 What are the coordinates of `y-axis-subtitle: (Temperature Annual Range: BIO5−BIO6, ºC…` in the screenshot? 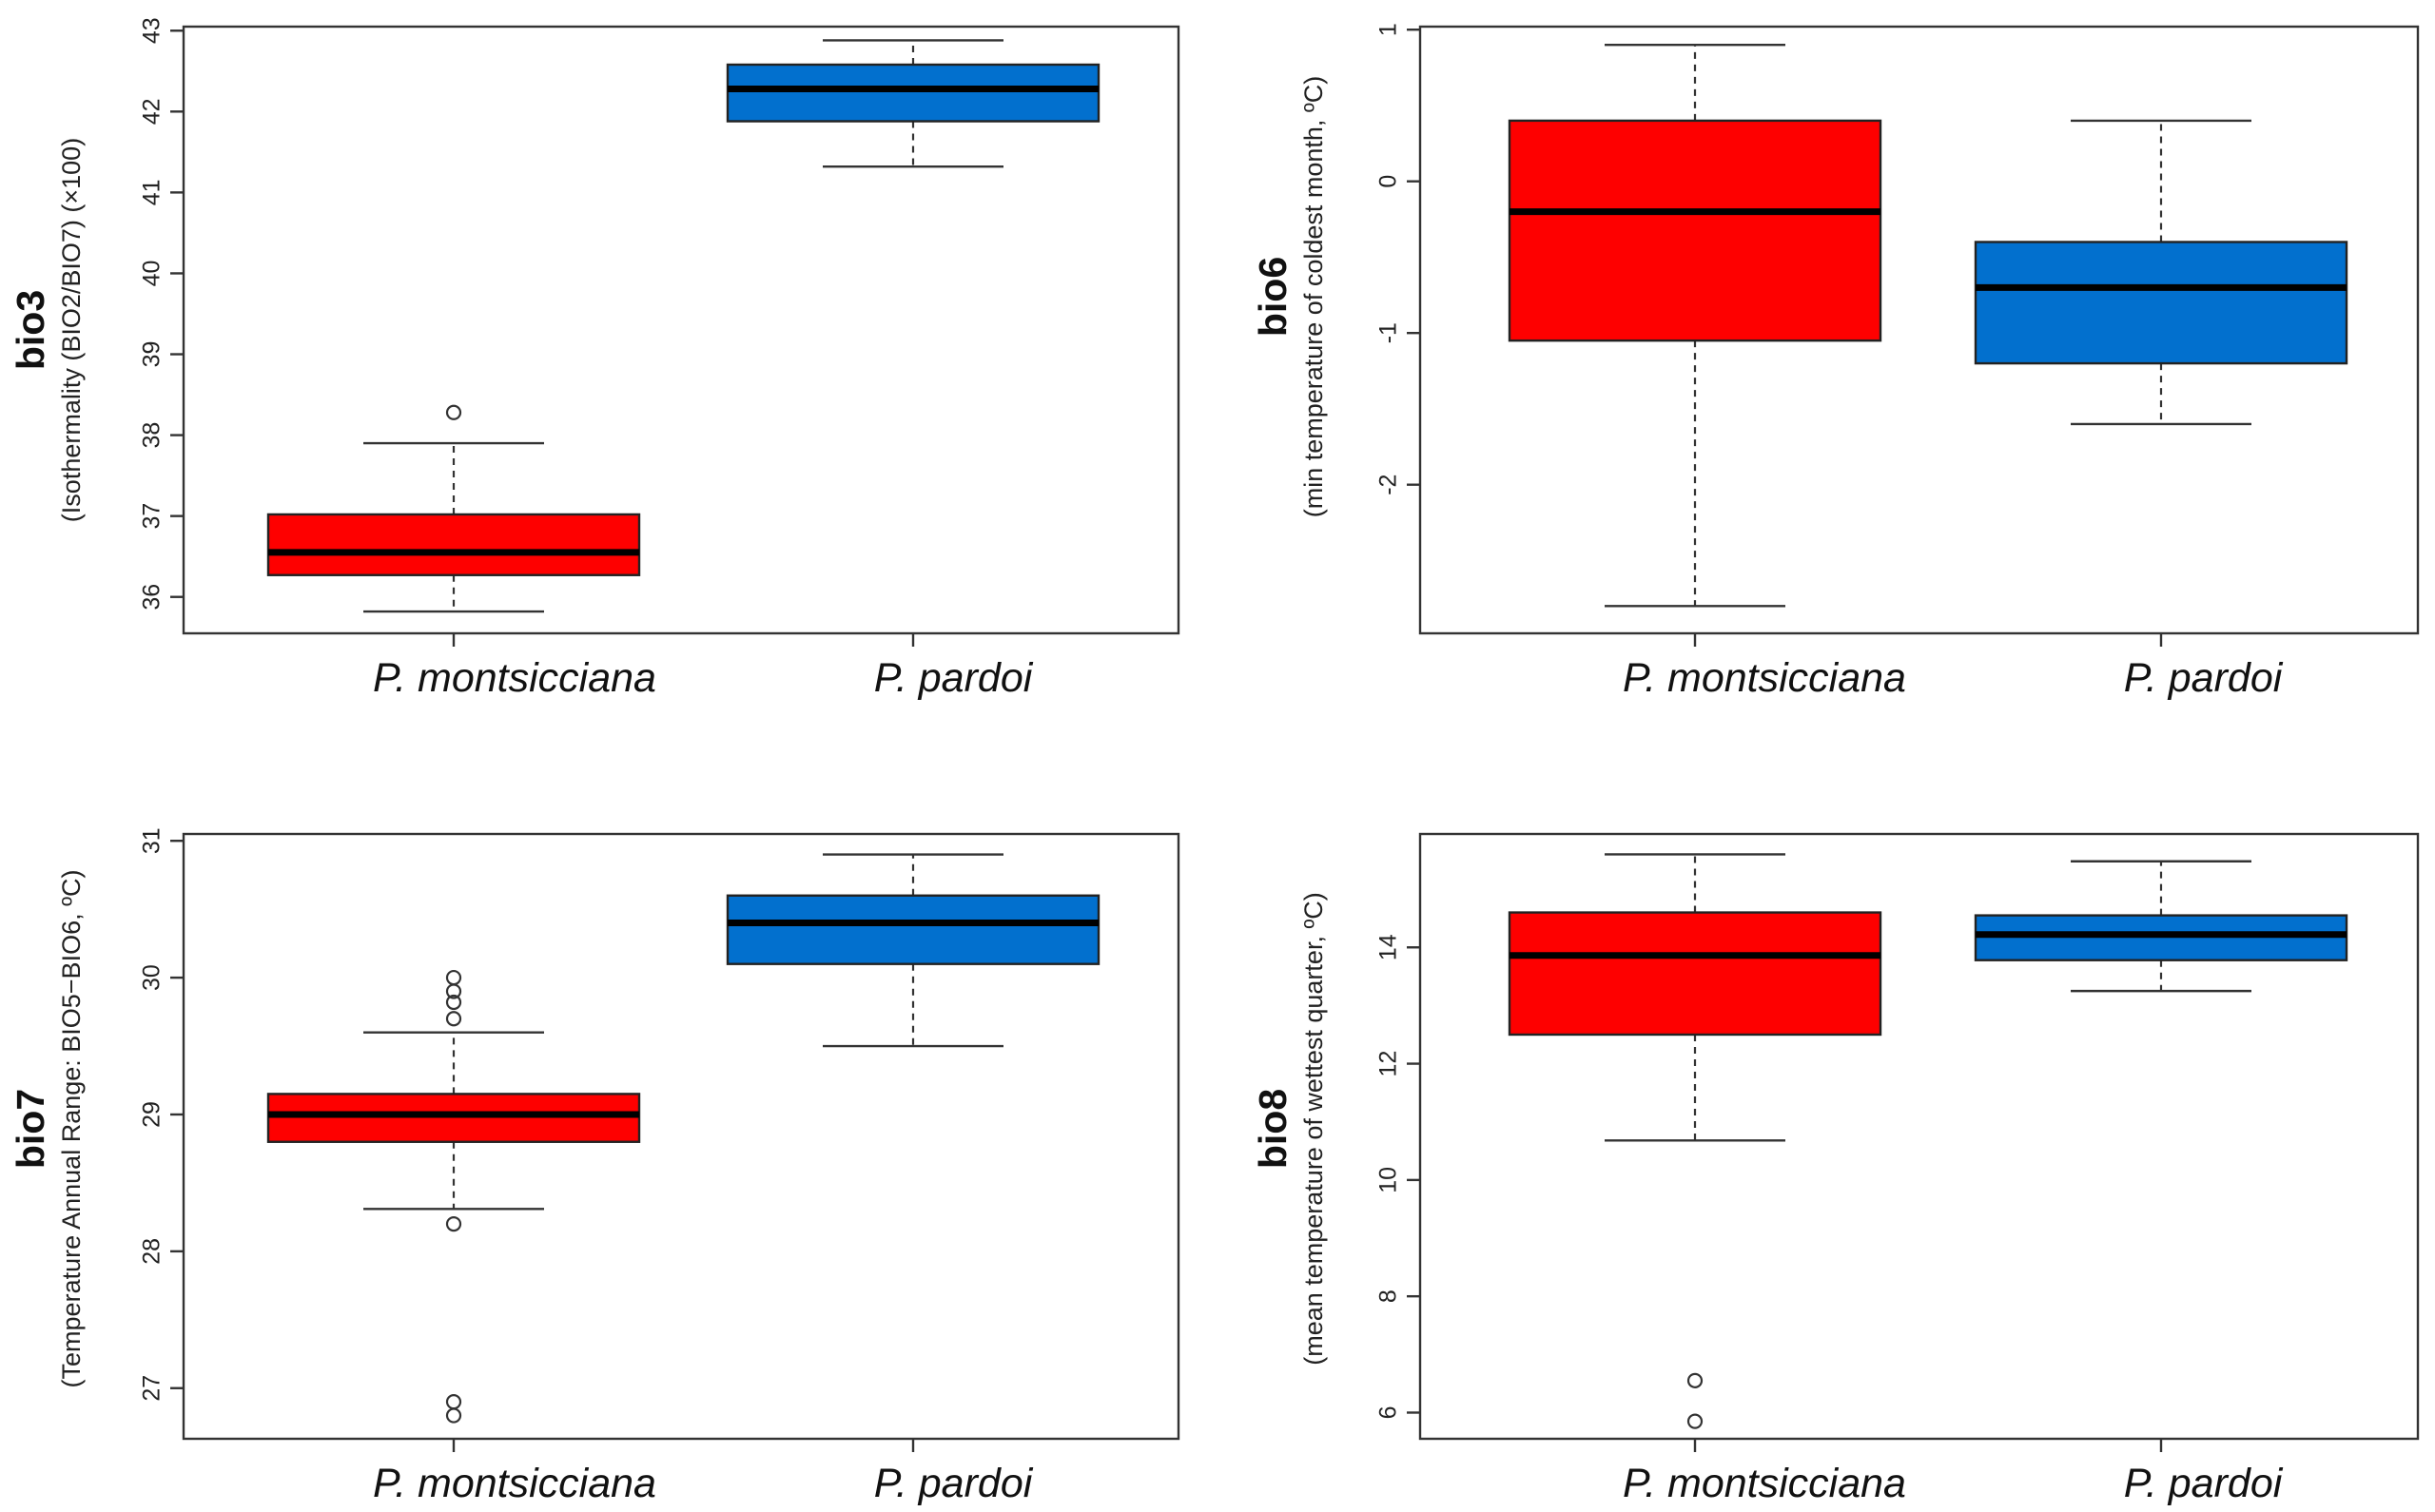 It's located at (71, 1129).